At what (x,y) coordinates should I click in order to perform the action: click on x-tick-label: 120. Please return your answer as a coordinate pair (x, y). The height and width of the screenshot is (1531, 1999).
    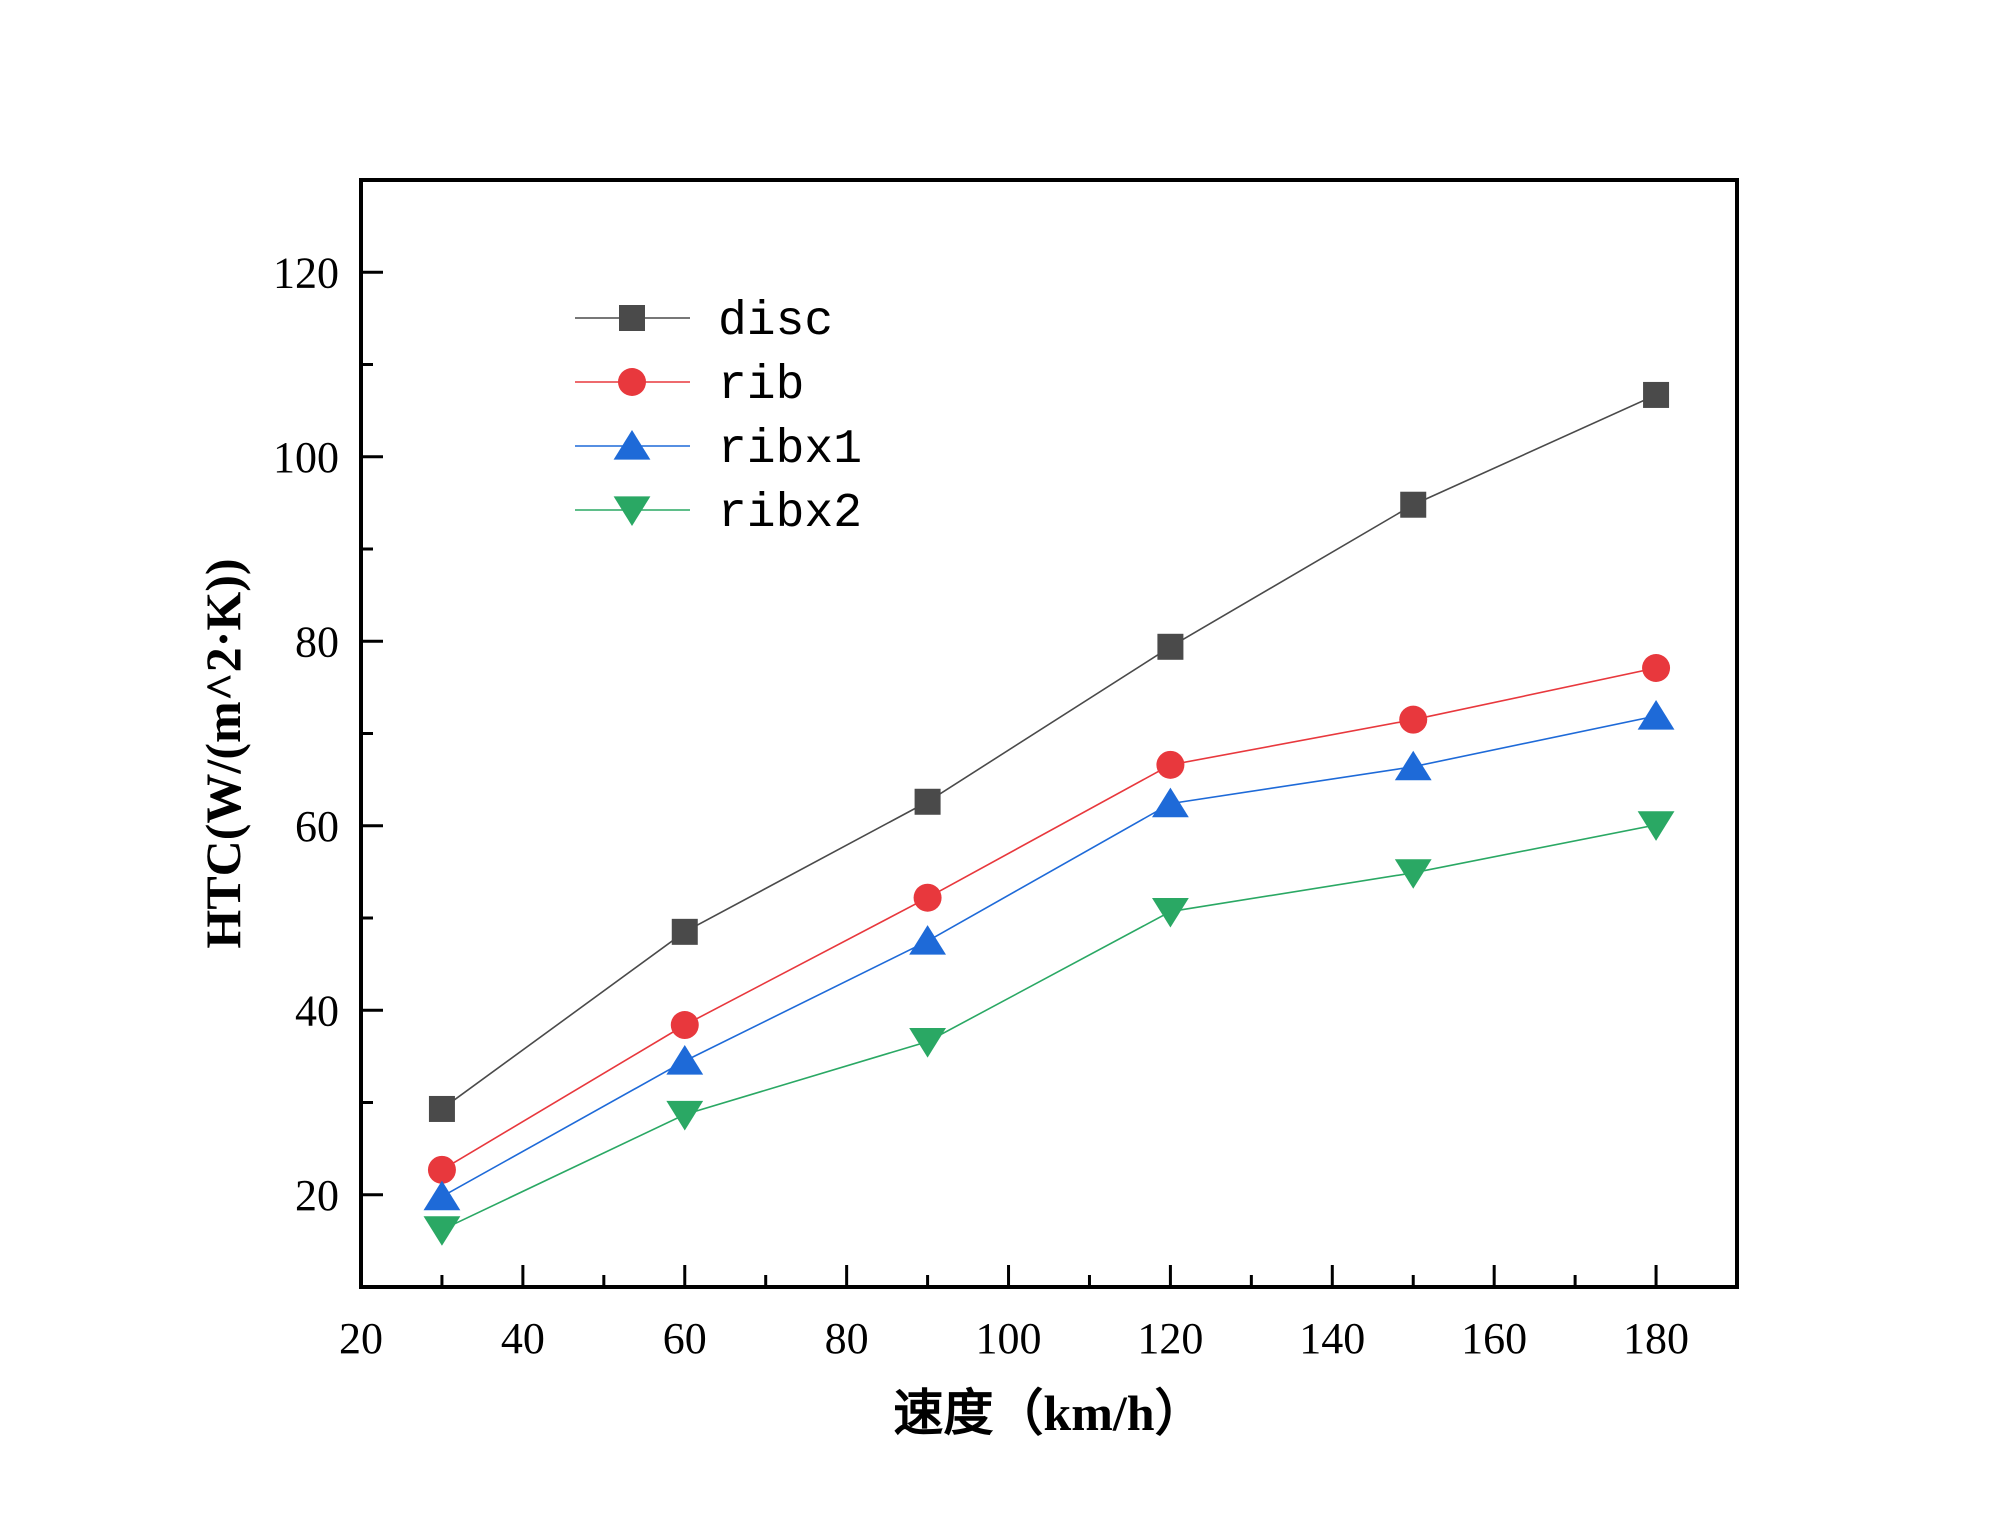
    Looking at the image, I should click on (1170, 1338).